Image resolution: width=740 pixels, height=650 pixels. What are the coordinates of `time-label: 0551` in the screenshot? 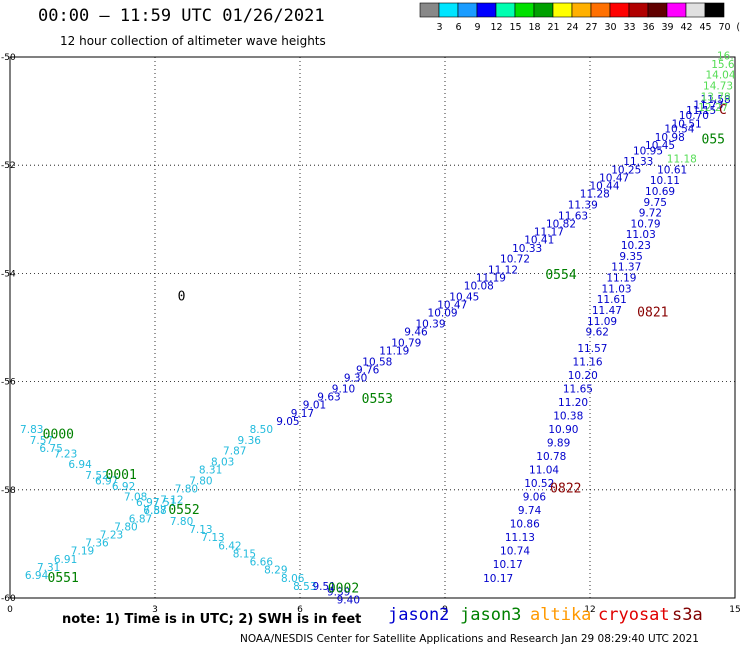 It's located at (63, 578).